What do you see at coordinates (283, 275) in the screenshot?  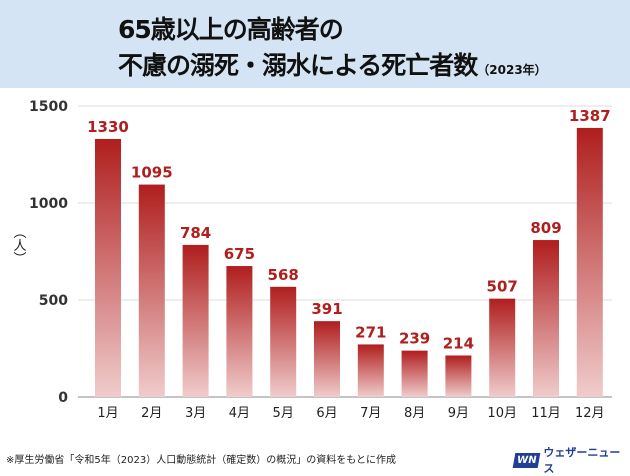 I see `data-label: 568` at bounding box center [283, 275].